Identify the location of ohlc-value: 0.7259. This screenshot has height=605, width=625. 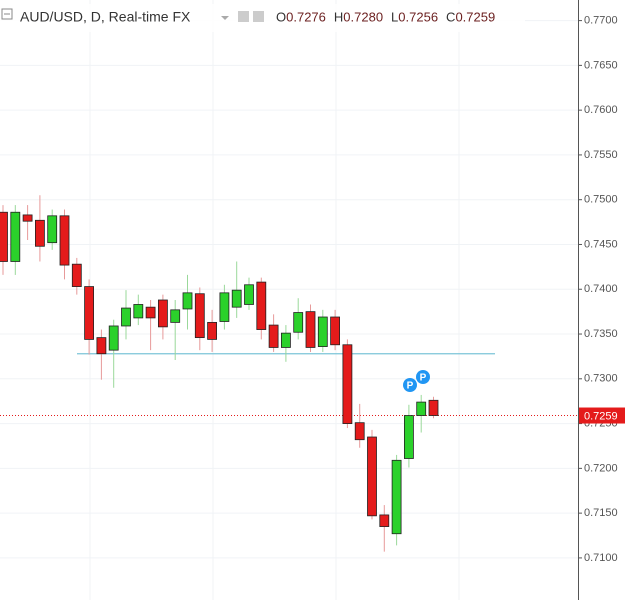
(475, 16).